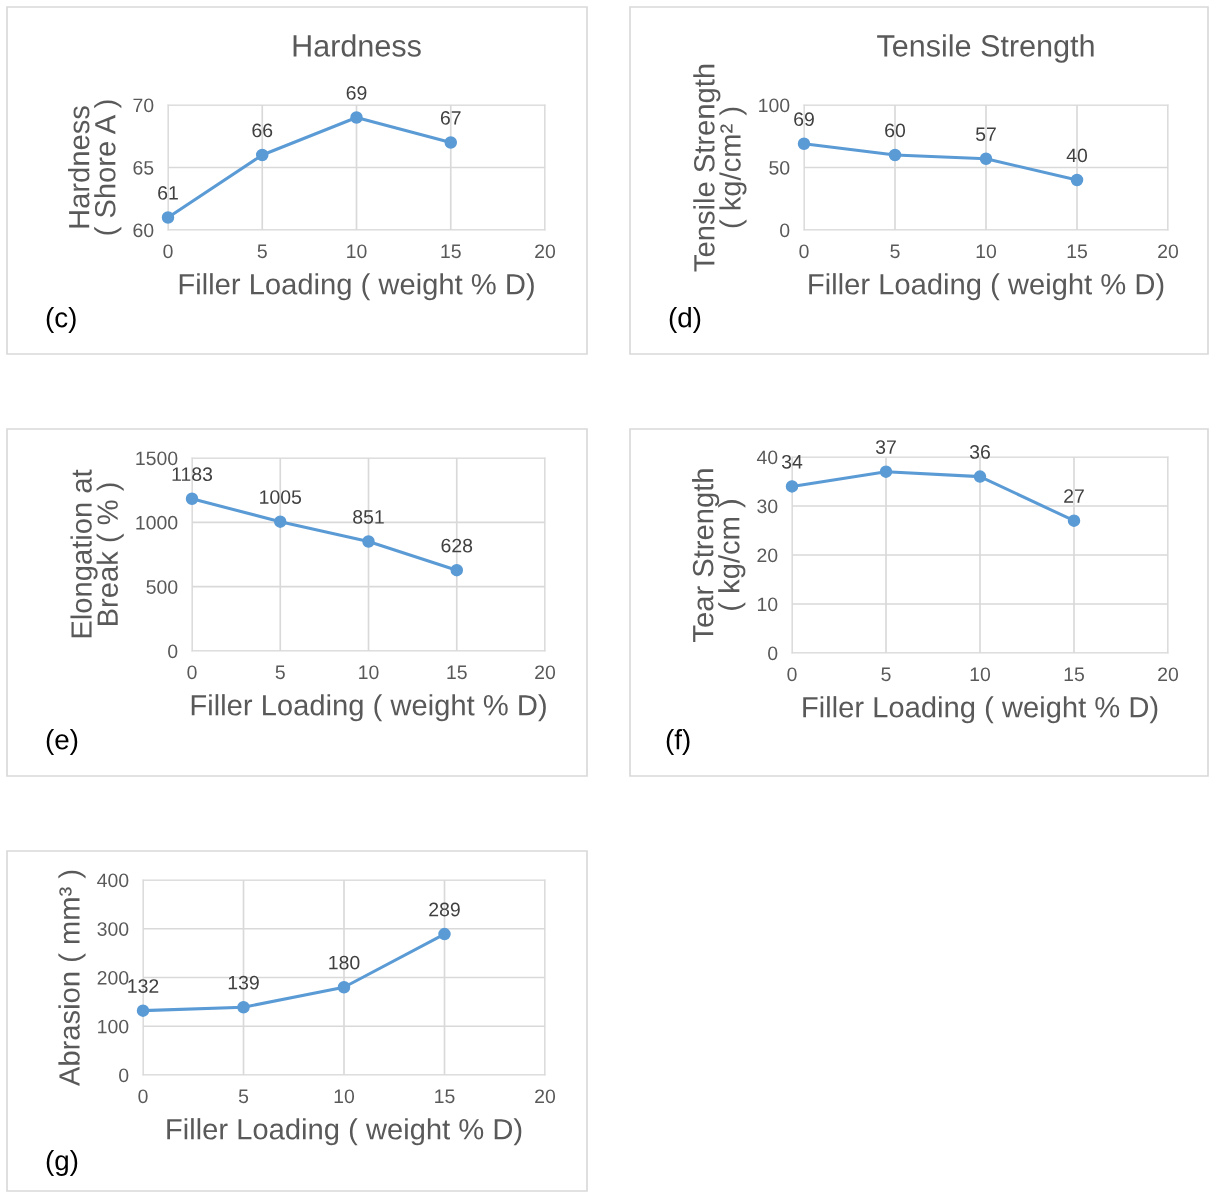  I want to click on data-label: 66, so click(262, 130).